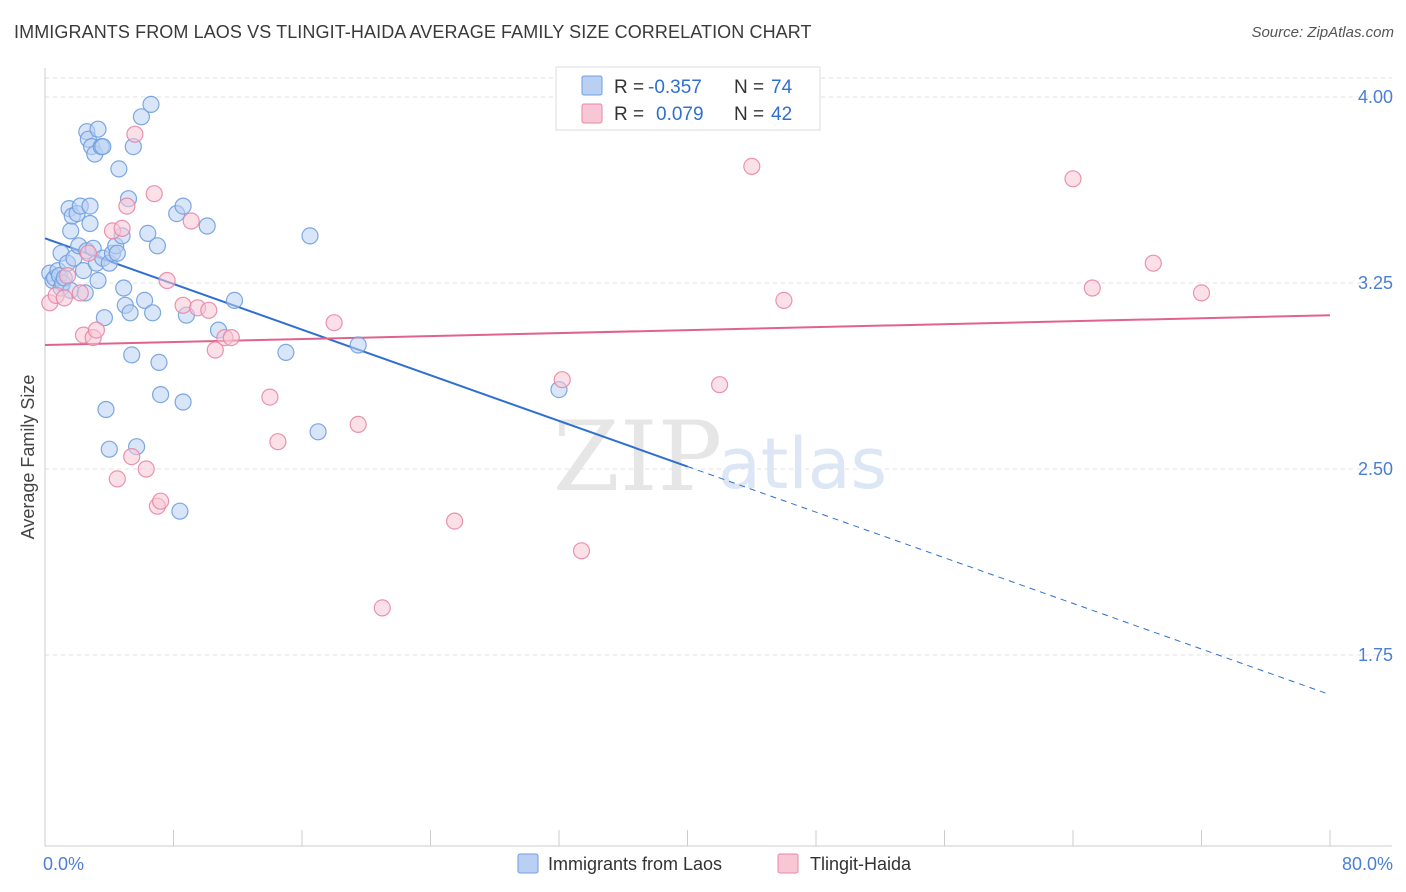  Describe the element at coordinates (1375, 97) in the screenshot. I see `y-tick-label: 4.00` at that location.